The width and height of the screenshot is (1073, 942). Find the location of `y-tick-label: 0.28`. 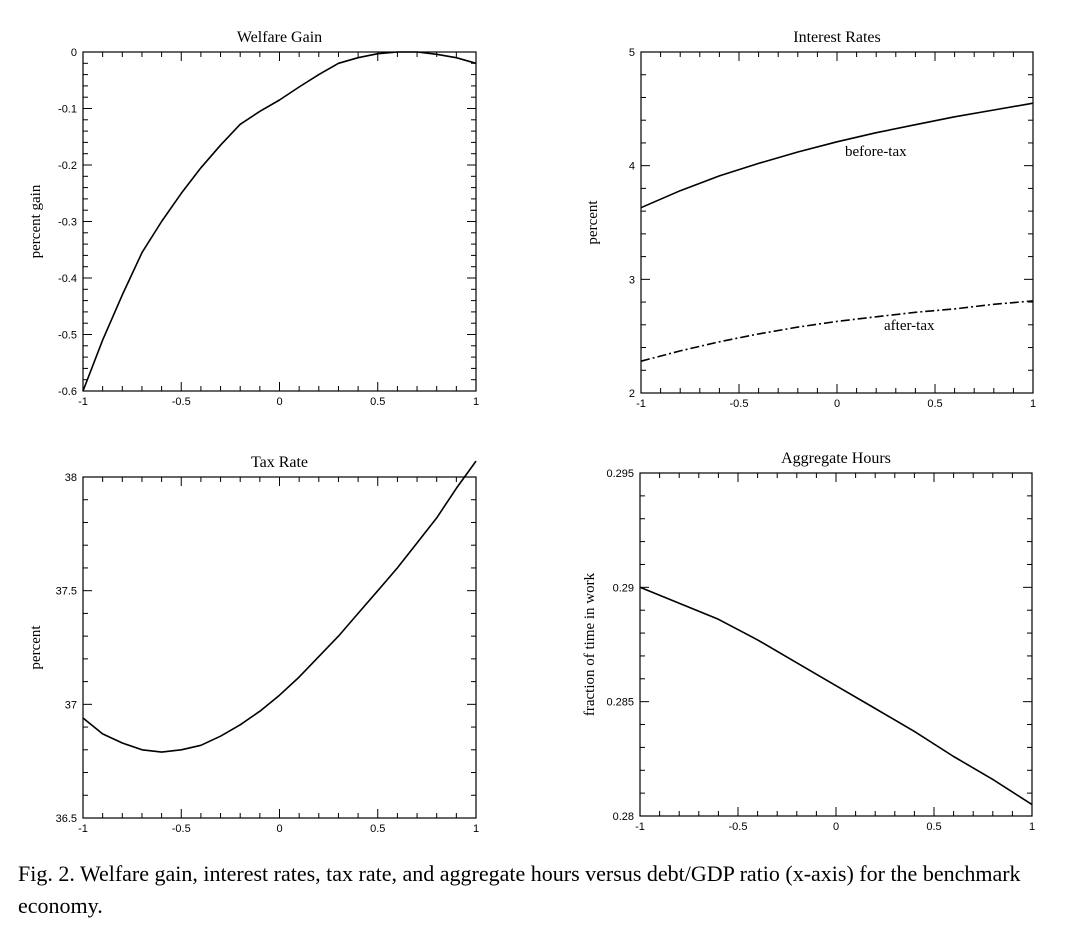

y-tick-label: 0.28 is located at coordinates (623, 817).